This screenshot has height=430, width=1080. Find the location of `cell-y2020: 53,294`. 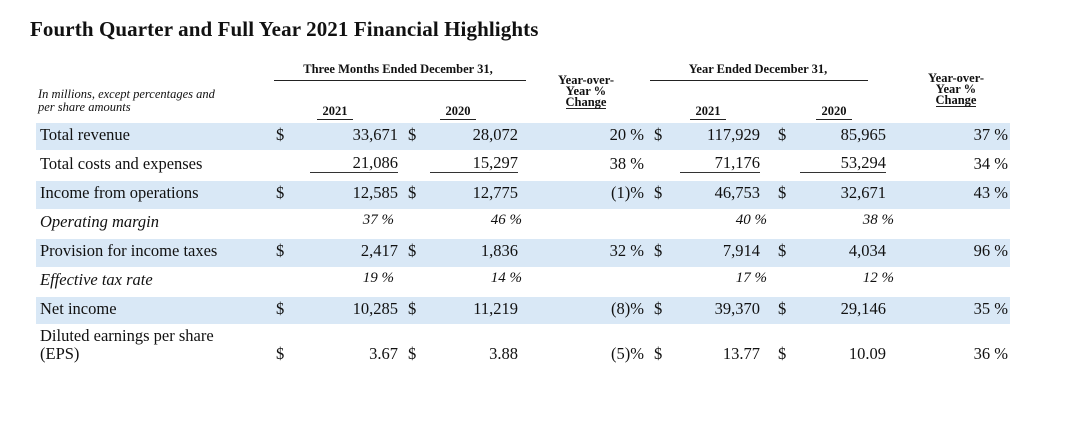

cell-y2020: 53,294 is located at coordinates (843, 163).